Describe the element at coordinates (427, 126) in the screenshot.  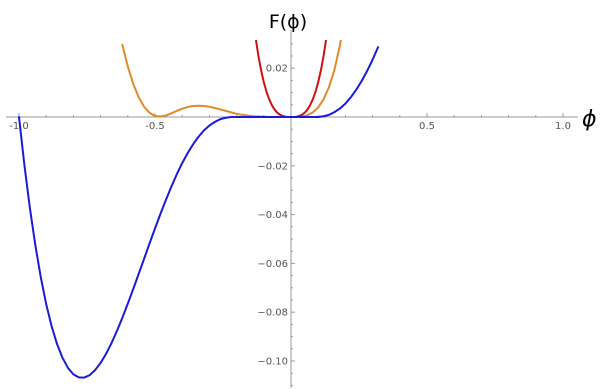
I see `x-tick-label: 0.5` at that location.